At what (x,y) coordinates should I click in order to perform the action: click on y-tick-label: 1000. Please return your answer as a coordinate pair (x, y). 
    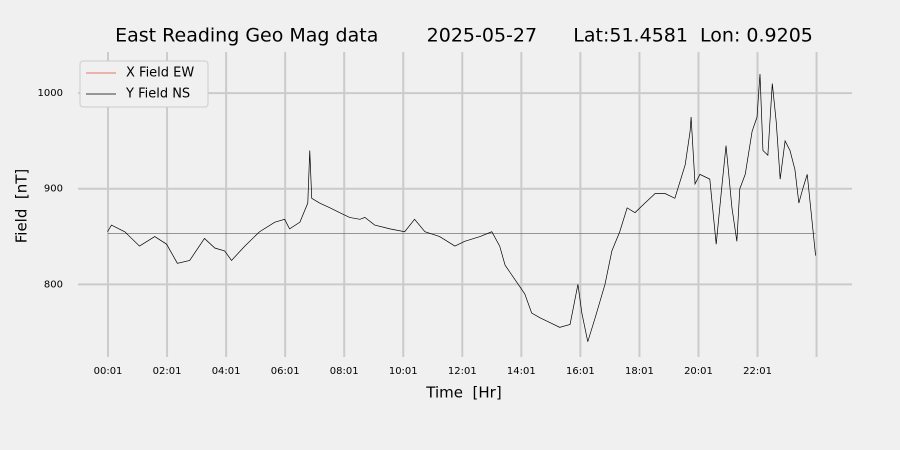
    Looking at the image, I should click on (50, 93).